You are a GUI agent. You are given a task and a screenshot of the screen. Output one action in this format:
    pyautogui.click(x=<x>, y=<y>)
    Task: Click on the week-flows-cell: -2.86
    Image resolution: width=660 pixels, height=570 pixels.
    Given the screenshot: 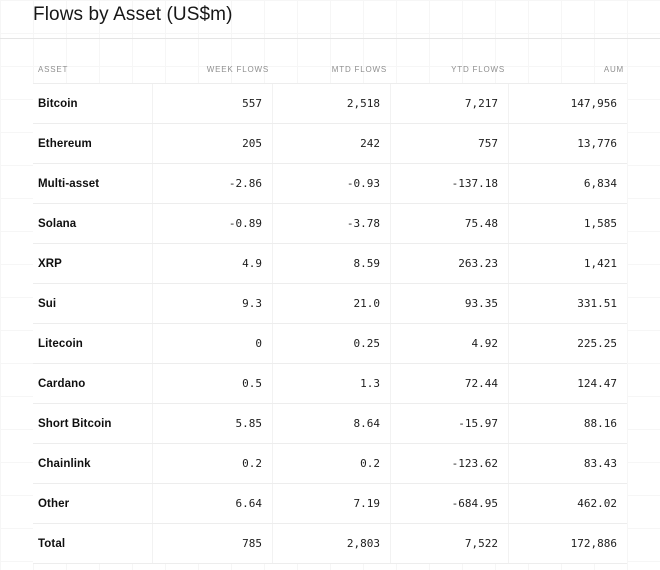 What is the action you would take?
    pyautogui.click(x=212, y=183)
    